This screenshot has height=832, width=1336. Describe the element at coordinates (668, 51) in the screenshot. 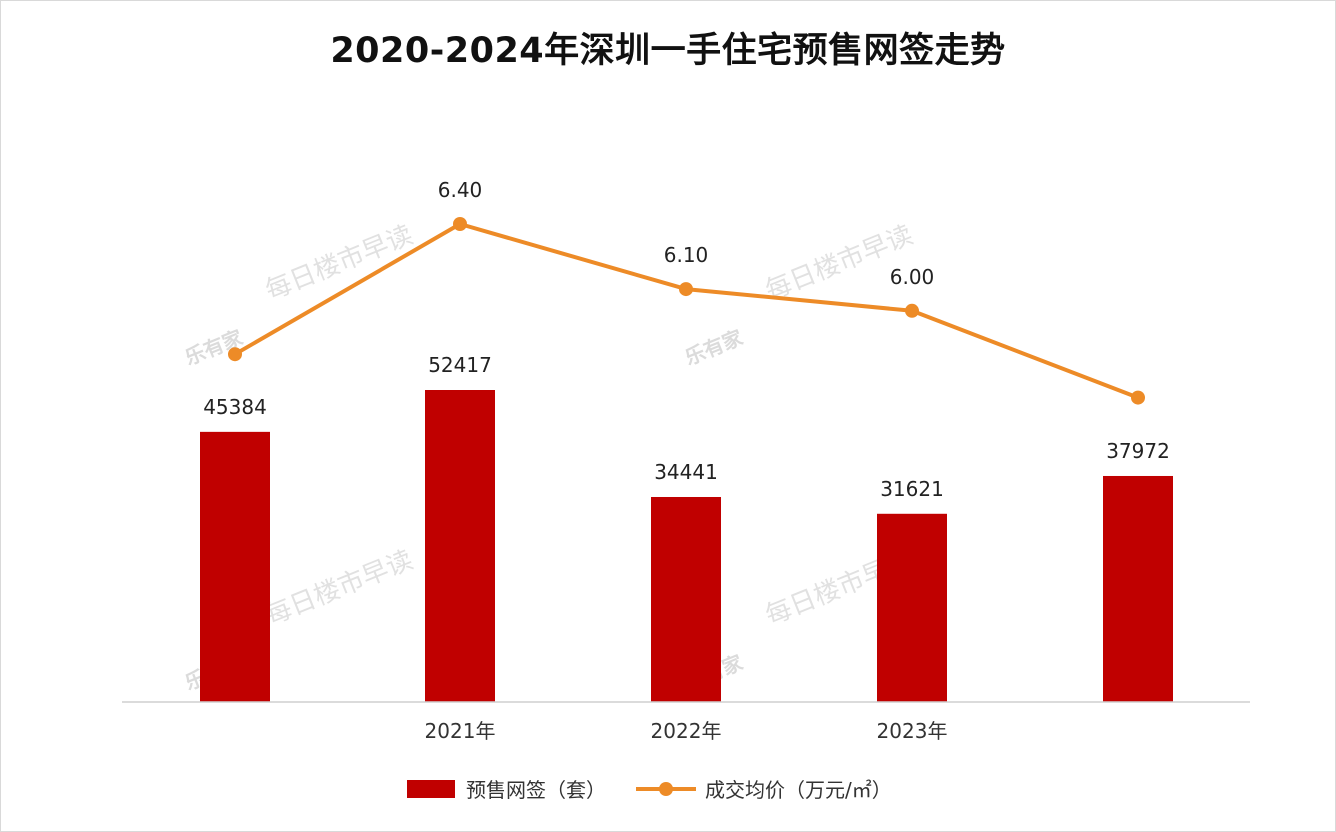

I see `chart-title: 2020-2024年深圳一手住宅预售网签走势` at that location.